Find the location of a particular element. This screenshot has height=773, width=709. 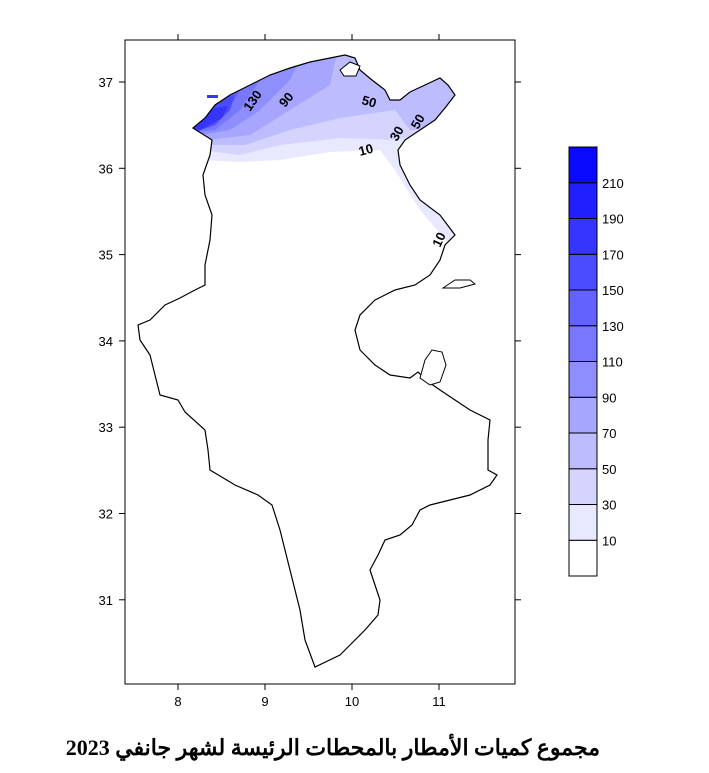

contour-label-50-east: 50 is located at coordinates (418, 121).